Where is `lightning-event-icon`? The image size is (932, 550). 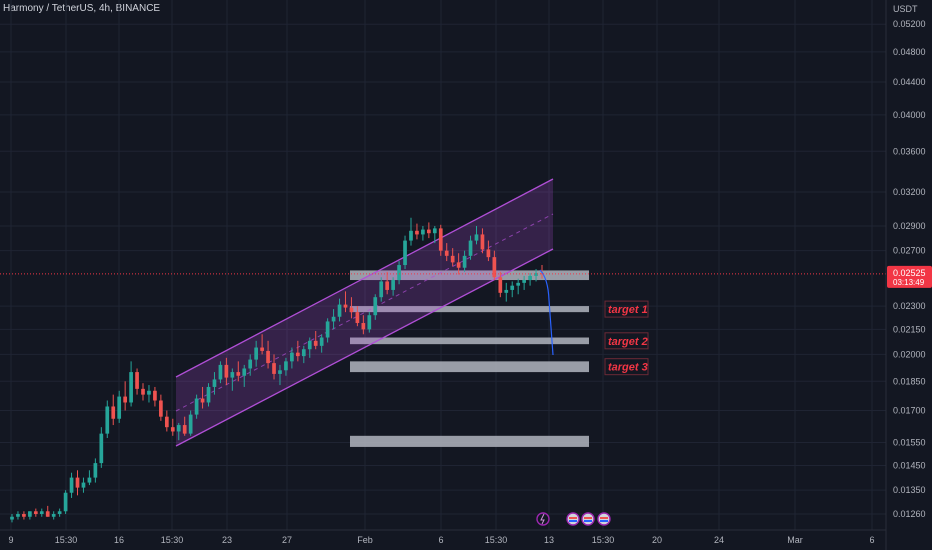 lightning-event-icon is located at coordinates (543, 519).